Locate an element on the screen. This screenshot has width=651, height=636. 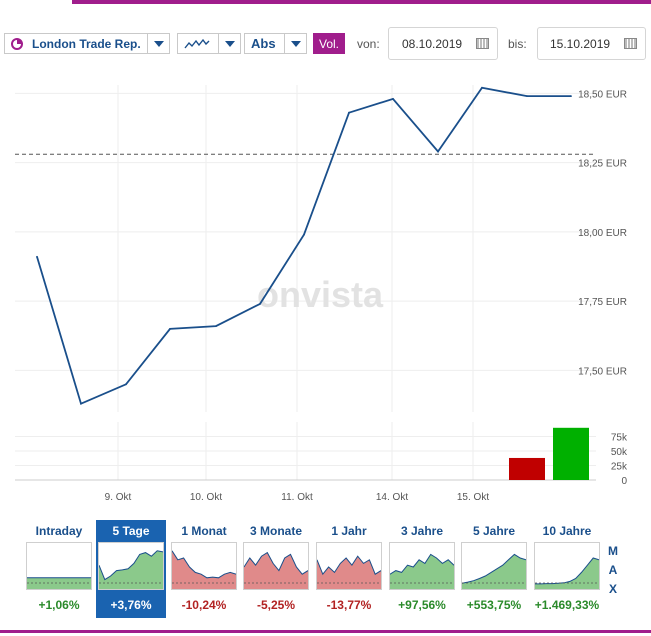
watermark: onvista is located at coordinates (320, 294).